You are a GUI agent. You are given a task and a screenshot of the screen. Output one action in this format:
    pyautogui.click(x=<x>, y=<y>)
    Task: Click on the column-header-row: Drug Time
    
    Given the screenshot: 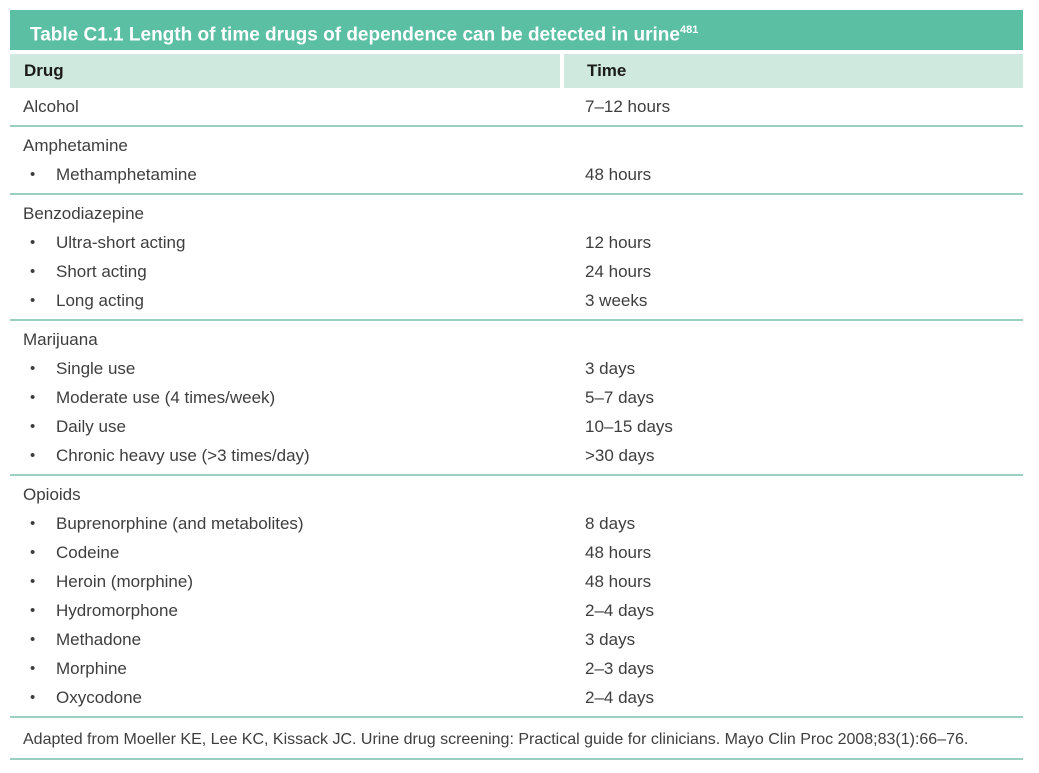 What is the action you would take?
    pyautogui.click(x=516, y=71)
    